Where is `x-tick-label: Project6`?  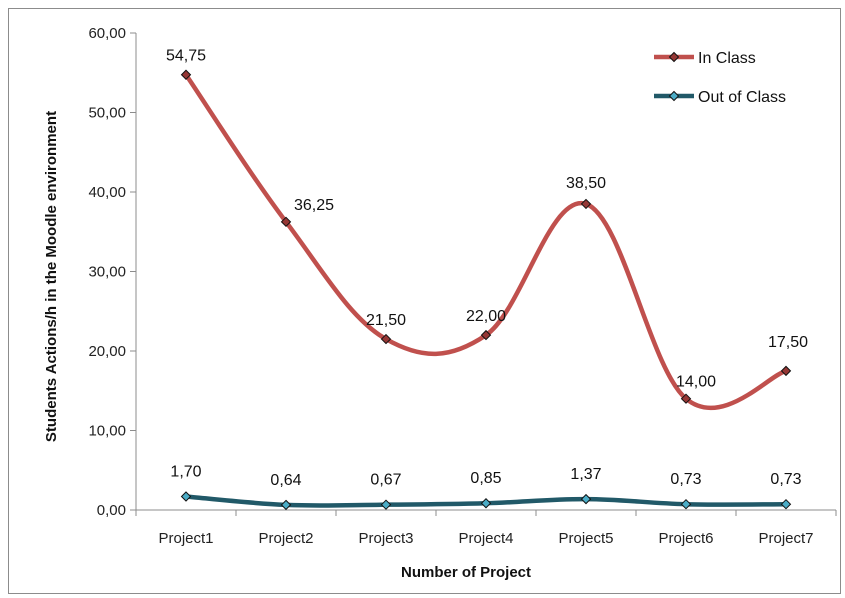
x-tick-label: Project6 is located at coordinates (685, 538).